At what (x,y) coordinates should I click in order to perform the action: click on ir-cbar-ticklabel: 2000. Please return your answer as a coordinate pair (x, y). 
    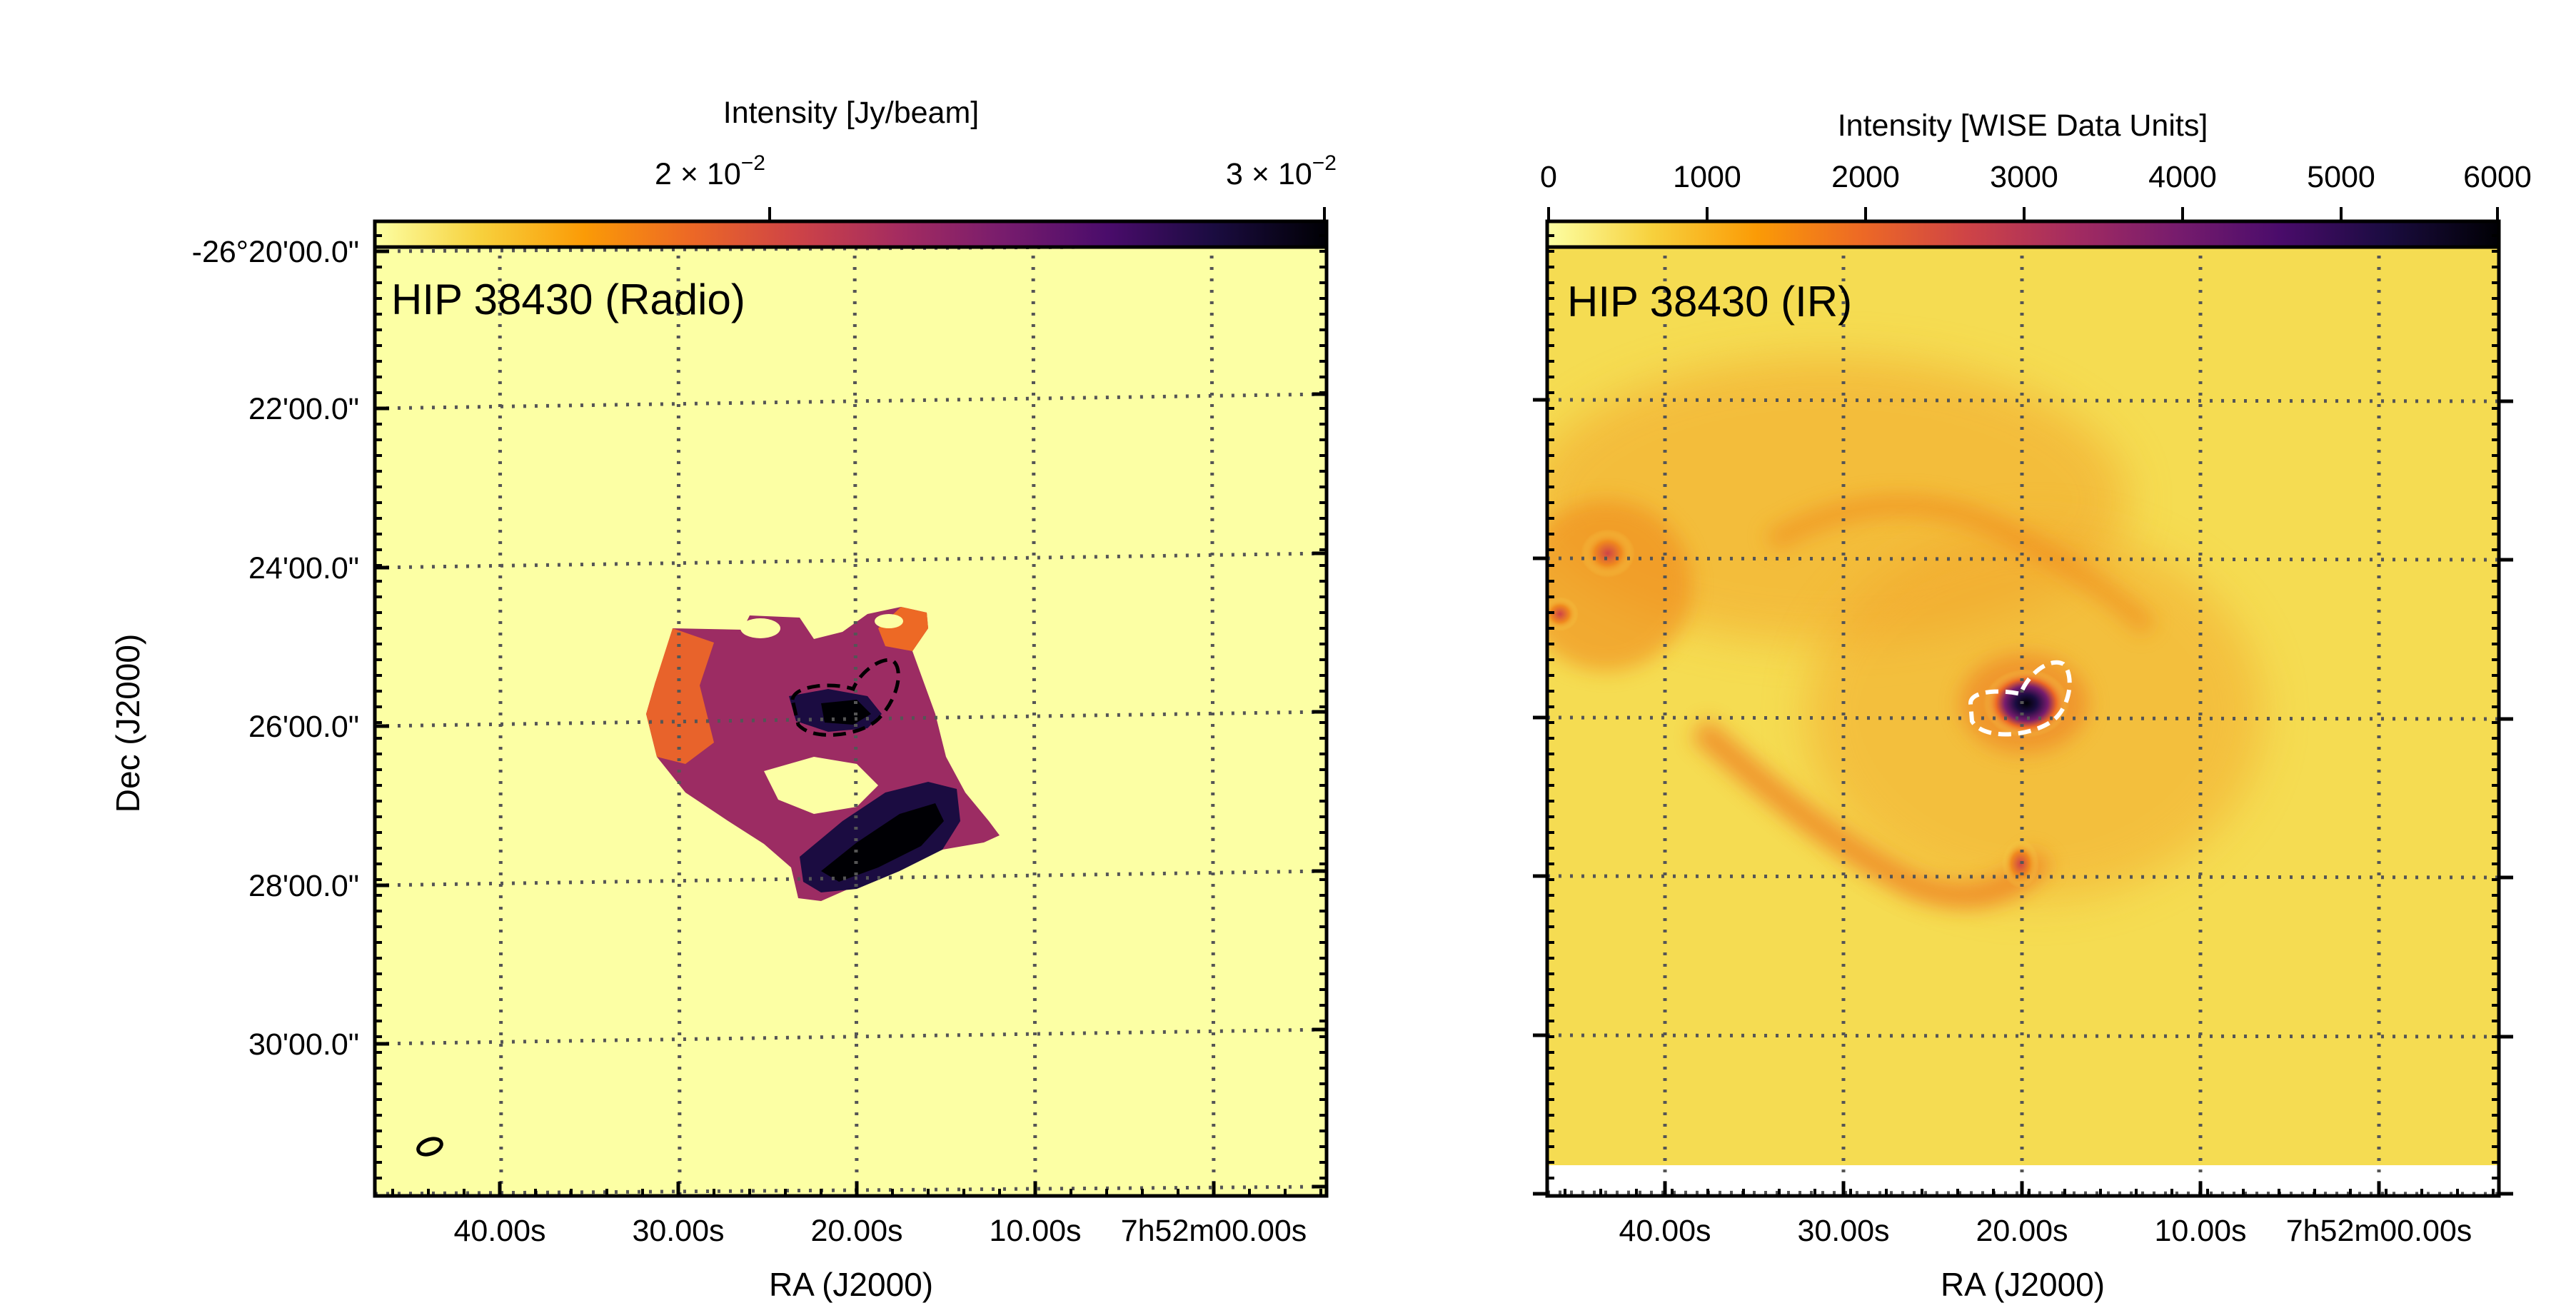
    Looking at the image, I should click on (1865, 177).